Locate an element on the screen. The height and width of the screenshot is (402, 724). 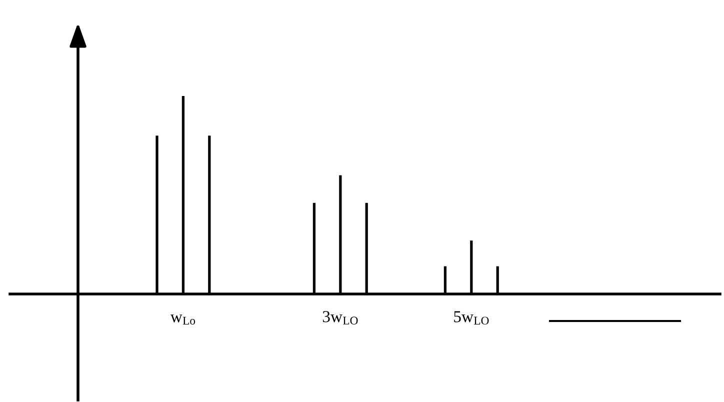
x-tick-label: w$_{Lo}$ is located at coordinates (183, 319).